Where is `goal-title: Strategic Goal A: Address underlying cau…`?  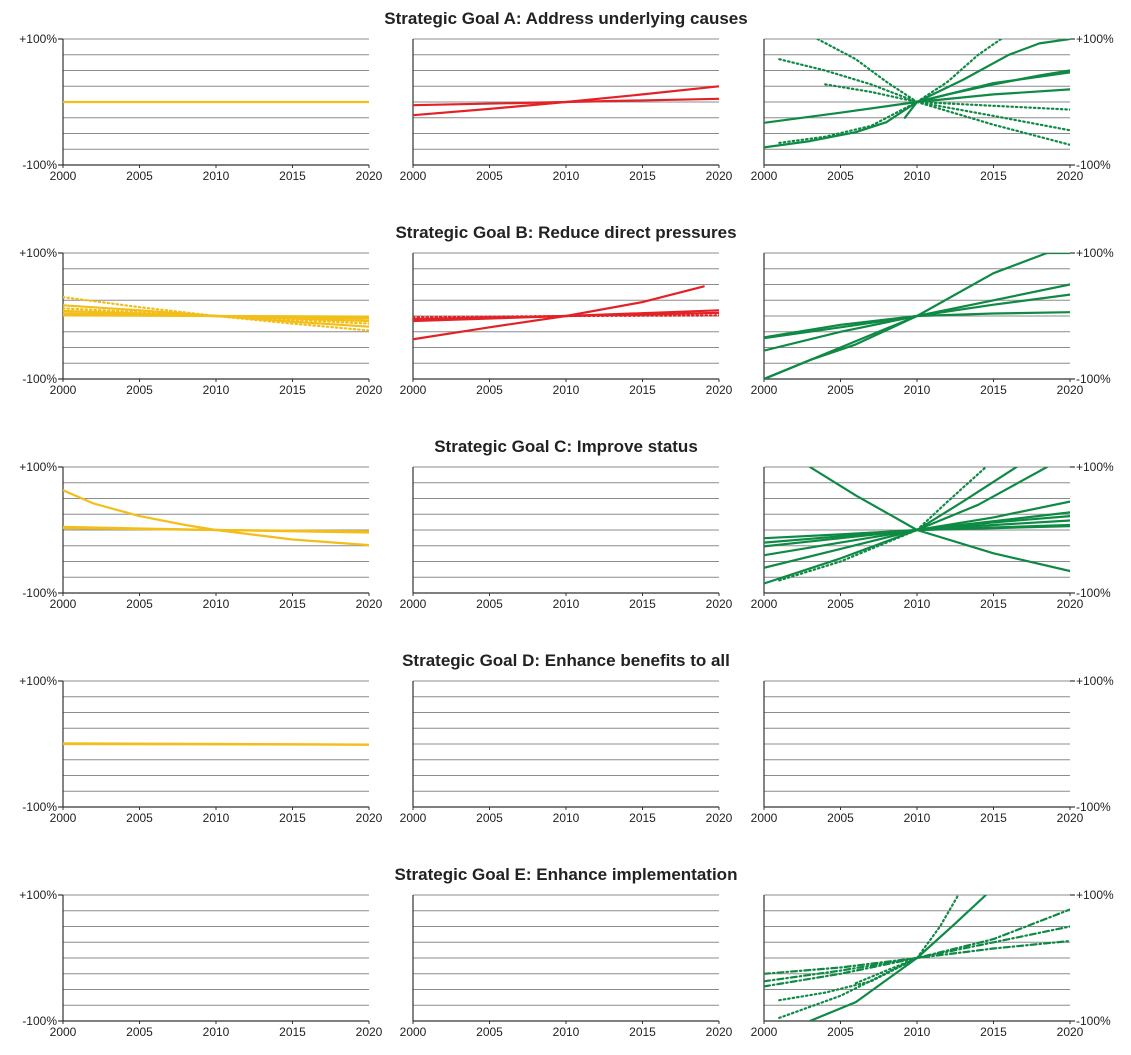 goal-title: Strategic Goal A: Address underlying cau… is located at coordinates (565, 18).